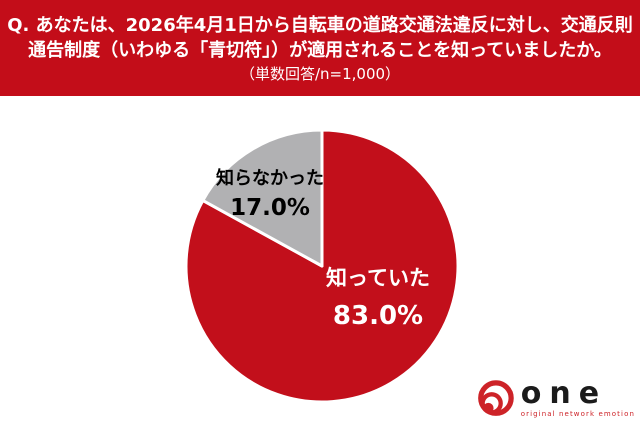  I want to click on question-line-2: 通告制度（いわゆる「青切符」）が適用されることを知っていましたか。, so click(320, 50).